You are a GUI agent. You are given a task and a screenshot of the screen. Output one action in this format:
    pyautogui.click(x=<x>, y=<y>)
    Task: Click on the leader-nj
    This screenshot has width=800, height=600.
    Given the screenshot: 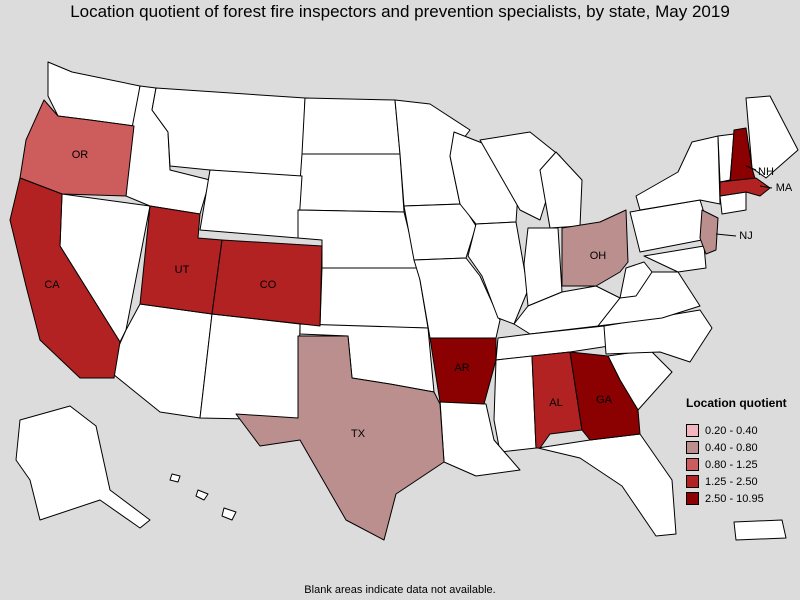 What is the action you would take?
    pyautogui.click(x=726, y=235)
    